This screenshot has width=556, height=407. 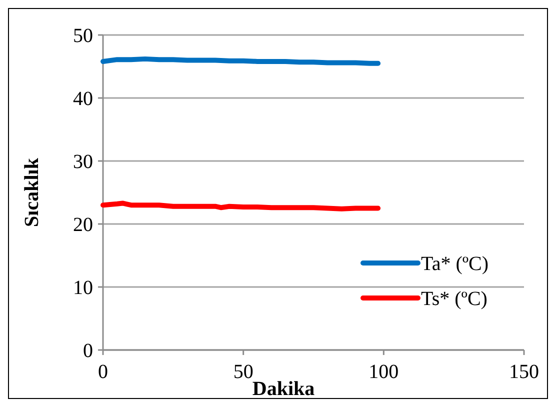 I want to click on x-tick-label: 100, so click(x=383, y=372).